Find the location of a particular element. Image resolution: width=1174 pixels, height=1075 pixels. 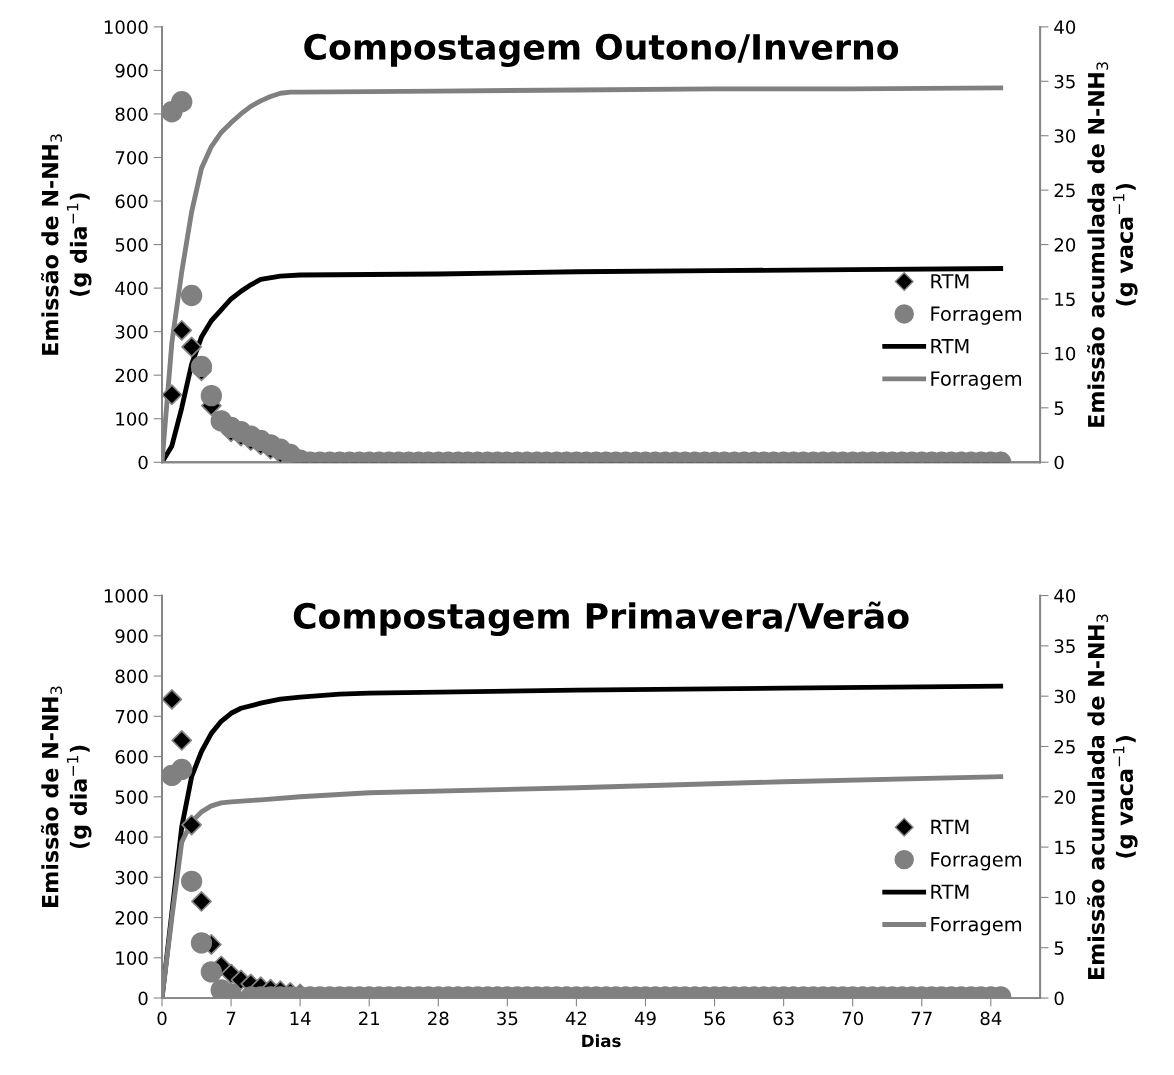

x-tick-label: 0 is located at coordinates (162, 1018).